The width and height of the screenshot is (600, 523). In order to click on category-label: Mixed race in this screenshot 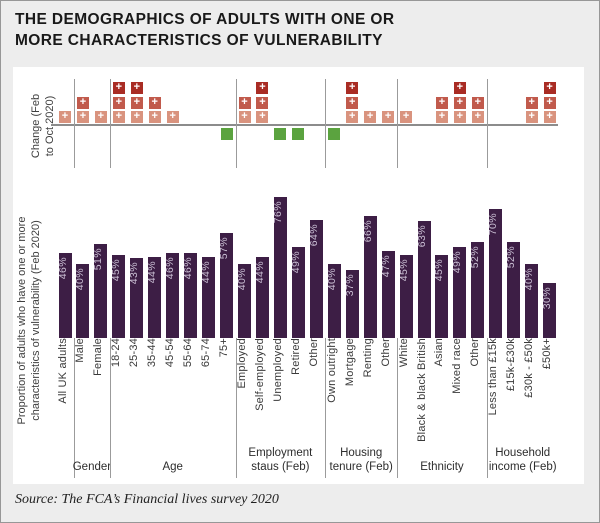, I will do `click(457, 366)`.